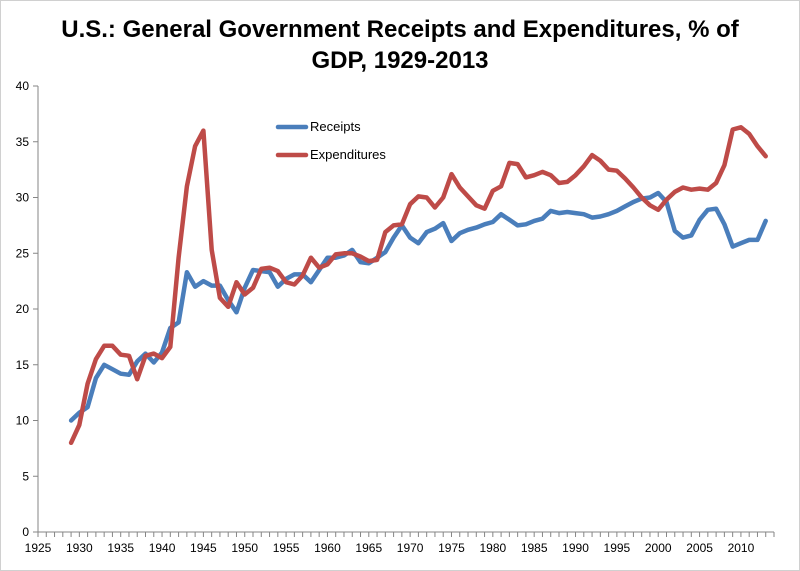  What do you see at coordinates (203, 548) in the screenshot?
I see `x-tick-label: 1945` at bounding box center [203, 548].